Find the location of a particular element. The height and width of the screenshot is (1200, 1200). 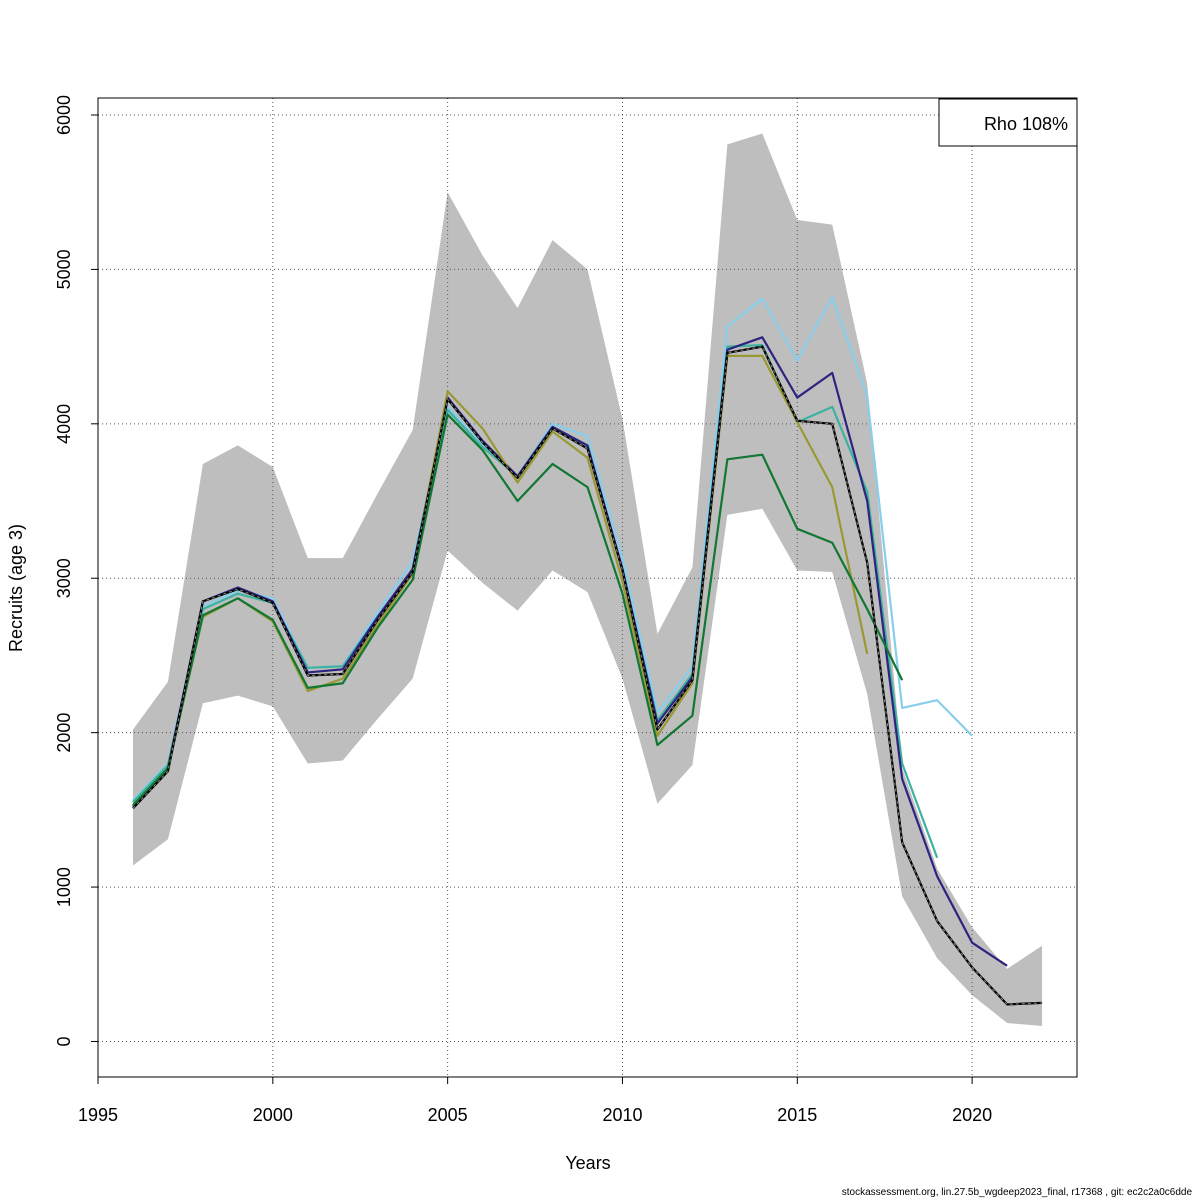

x-tick-label: 2010 is located at coordinates (622, 1115).